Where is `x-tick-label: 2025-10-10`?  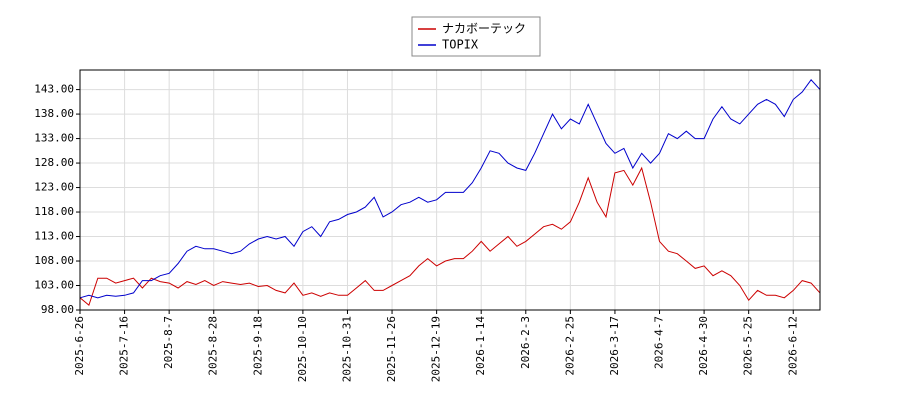 x-tick-label: 2025-10-10 is located at coordinates (302, 349).